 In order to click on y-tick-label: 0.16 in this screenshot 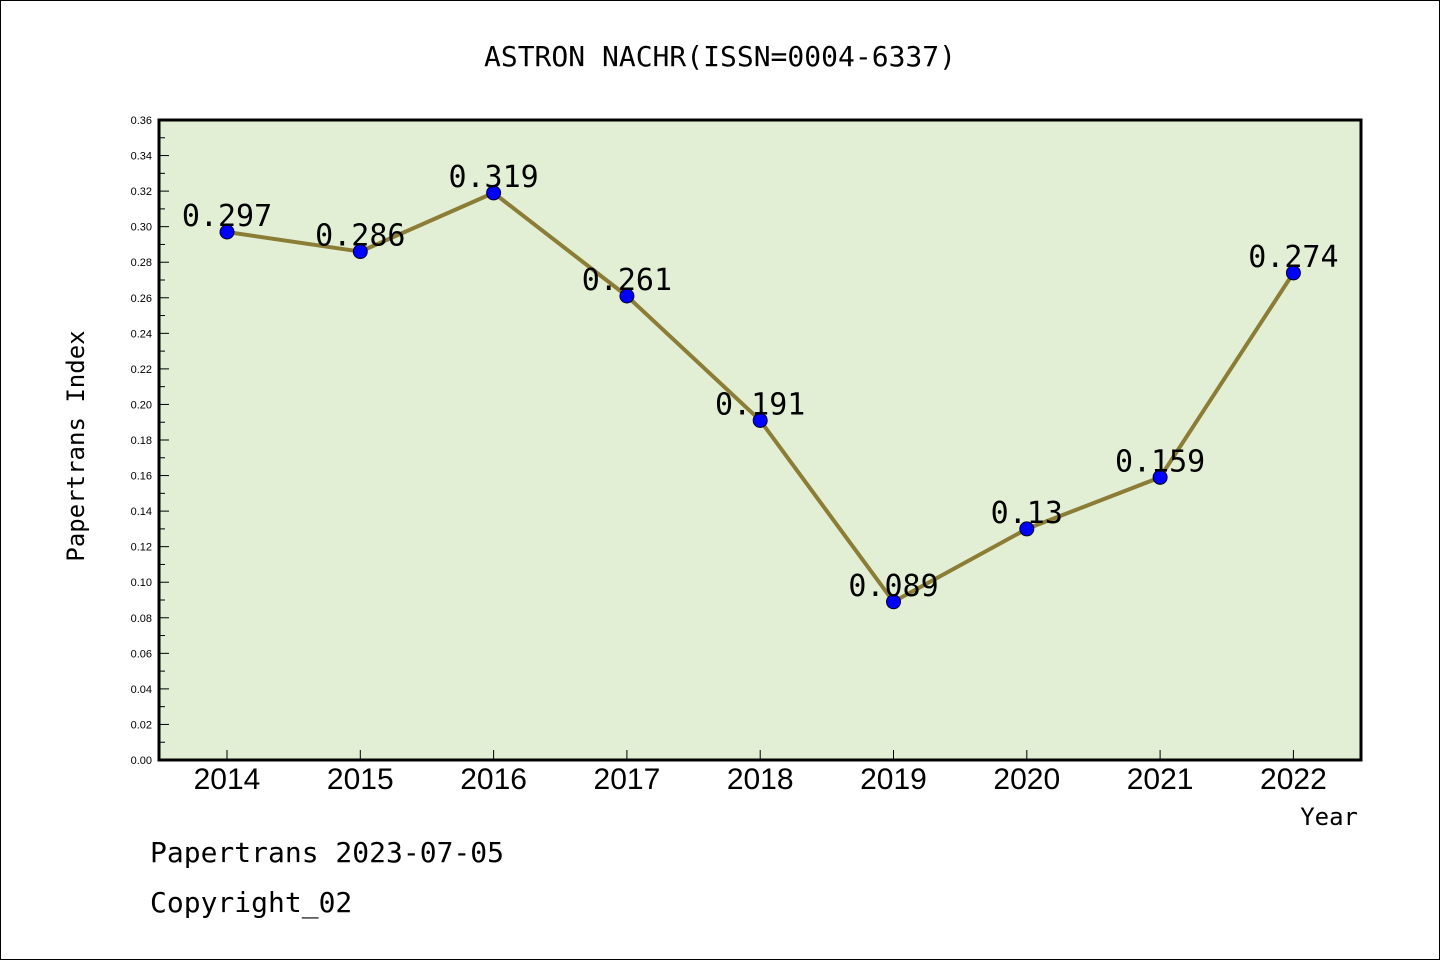, I will do `click(141, 477)`.